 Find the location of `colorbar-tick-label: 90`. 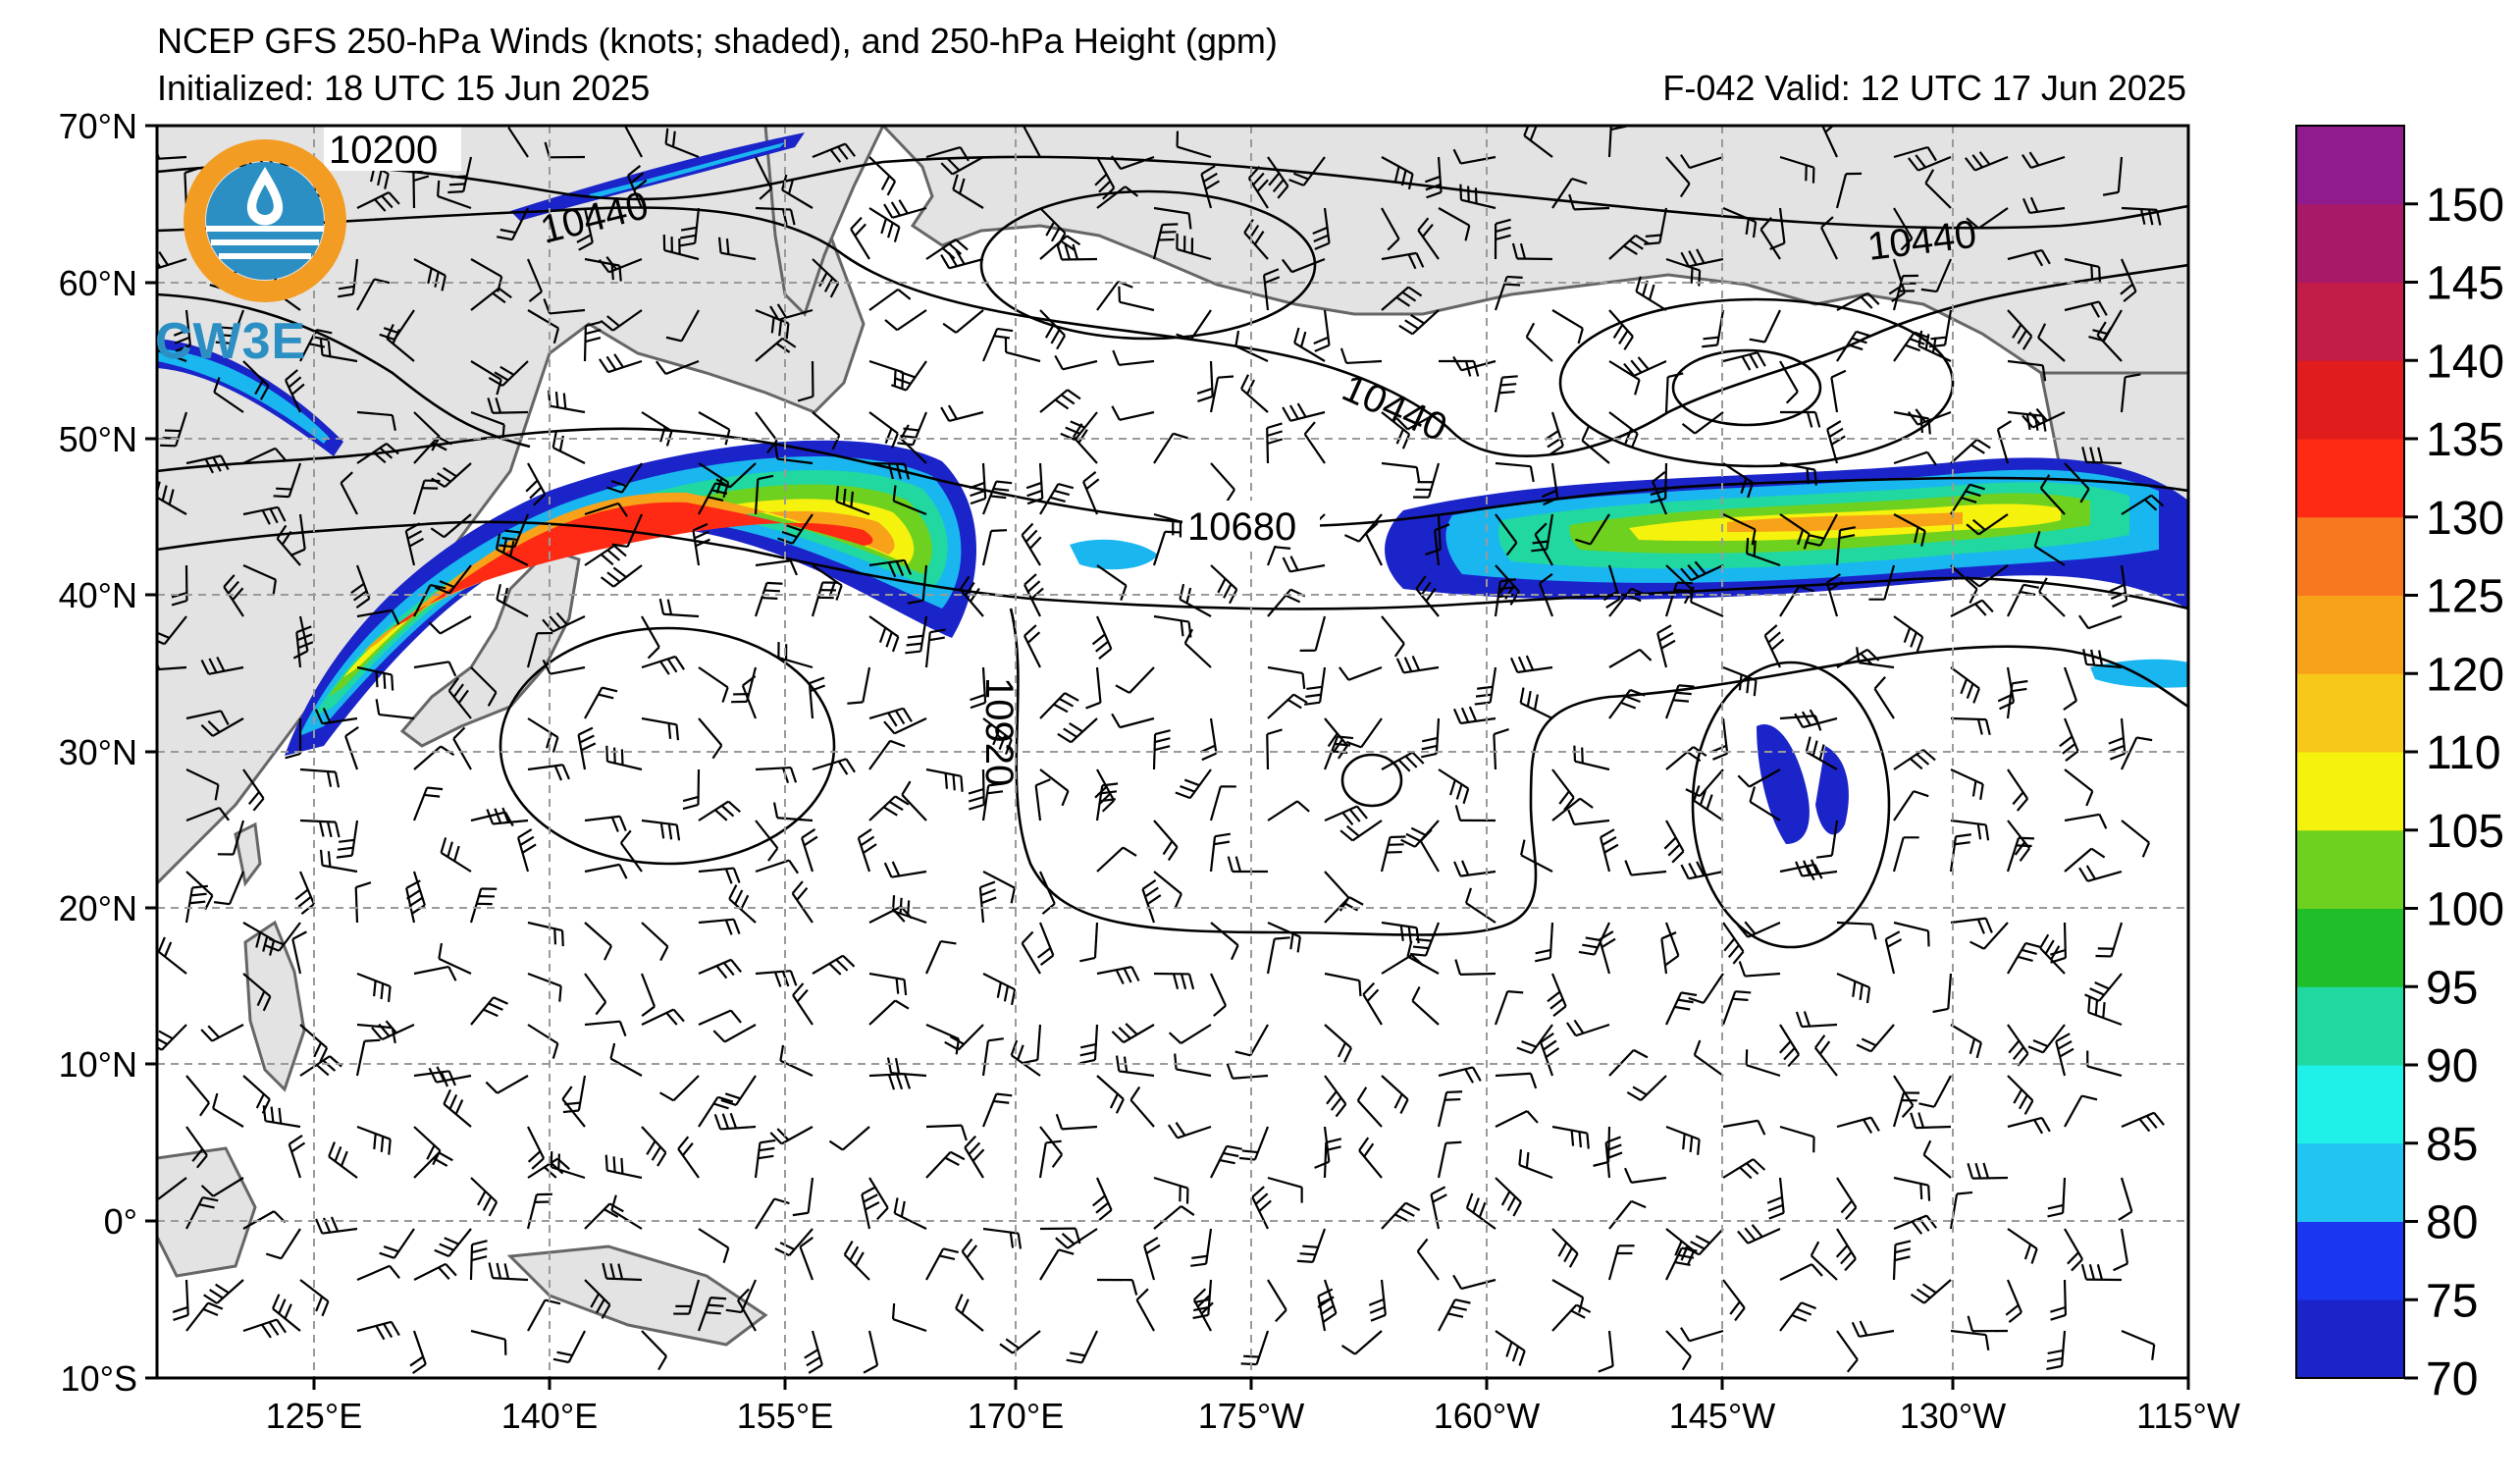

colorbar-tick-label: 90 is located at coordinates (2452, 1066).